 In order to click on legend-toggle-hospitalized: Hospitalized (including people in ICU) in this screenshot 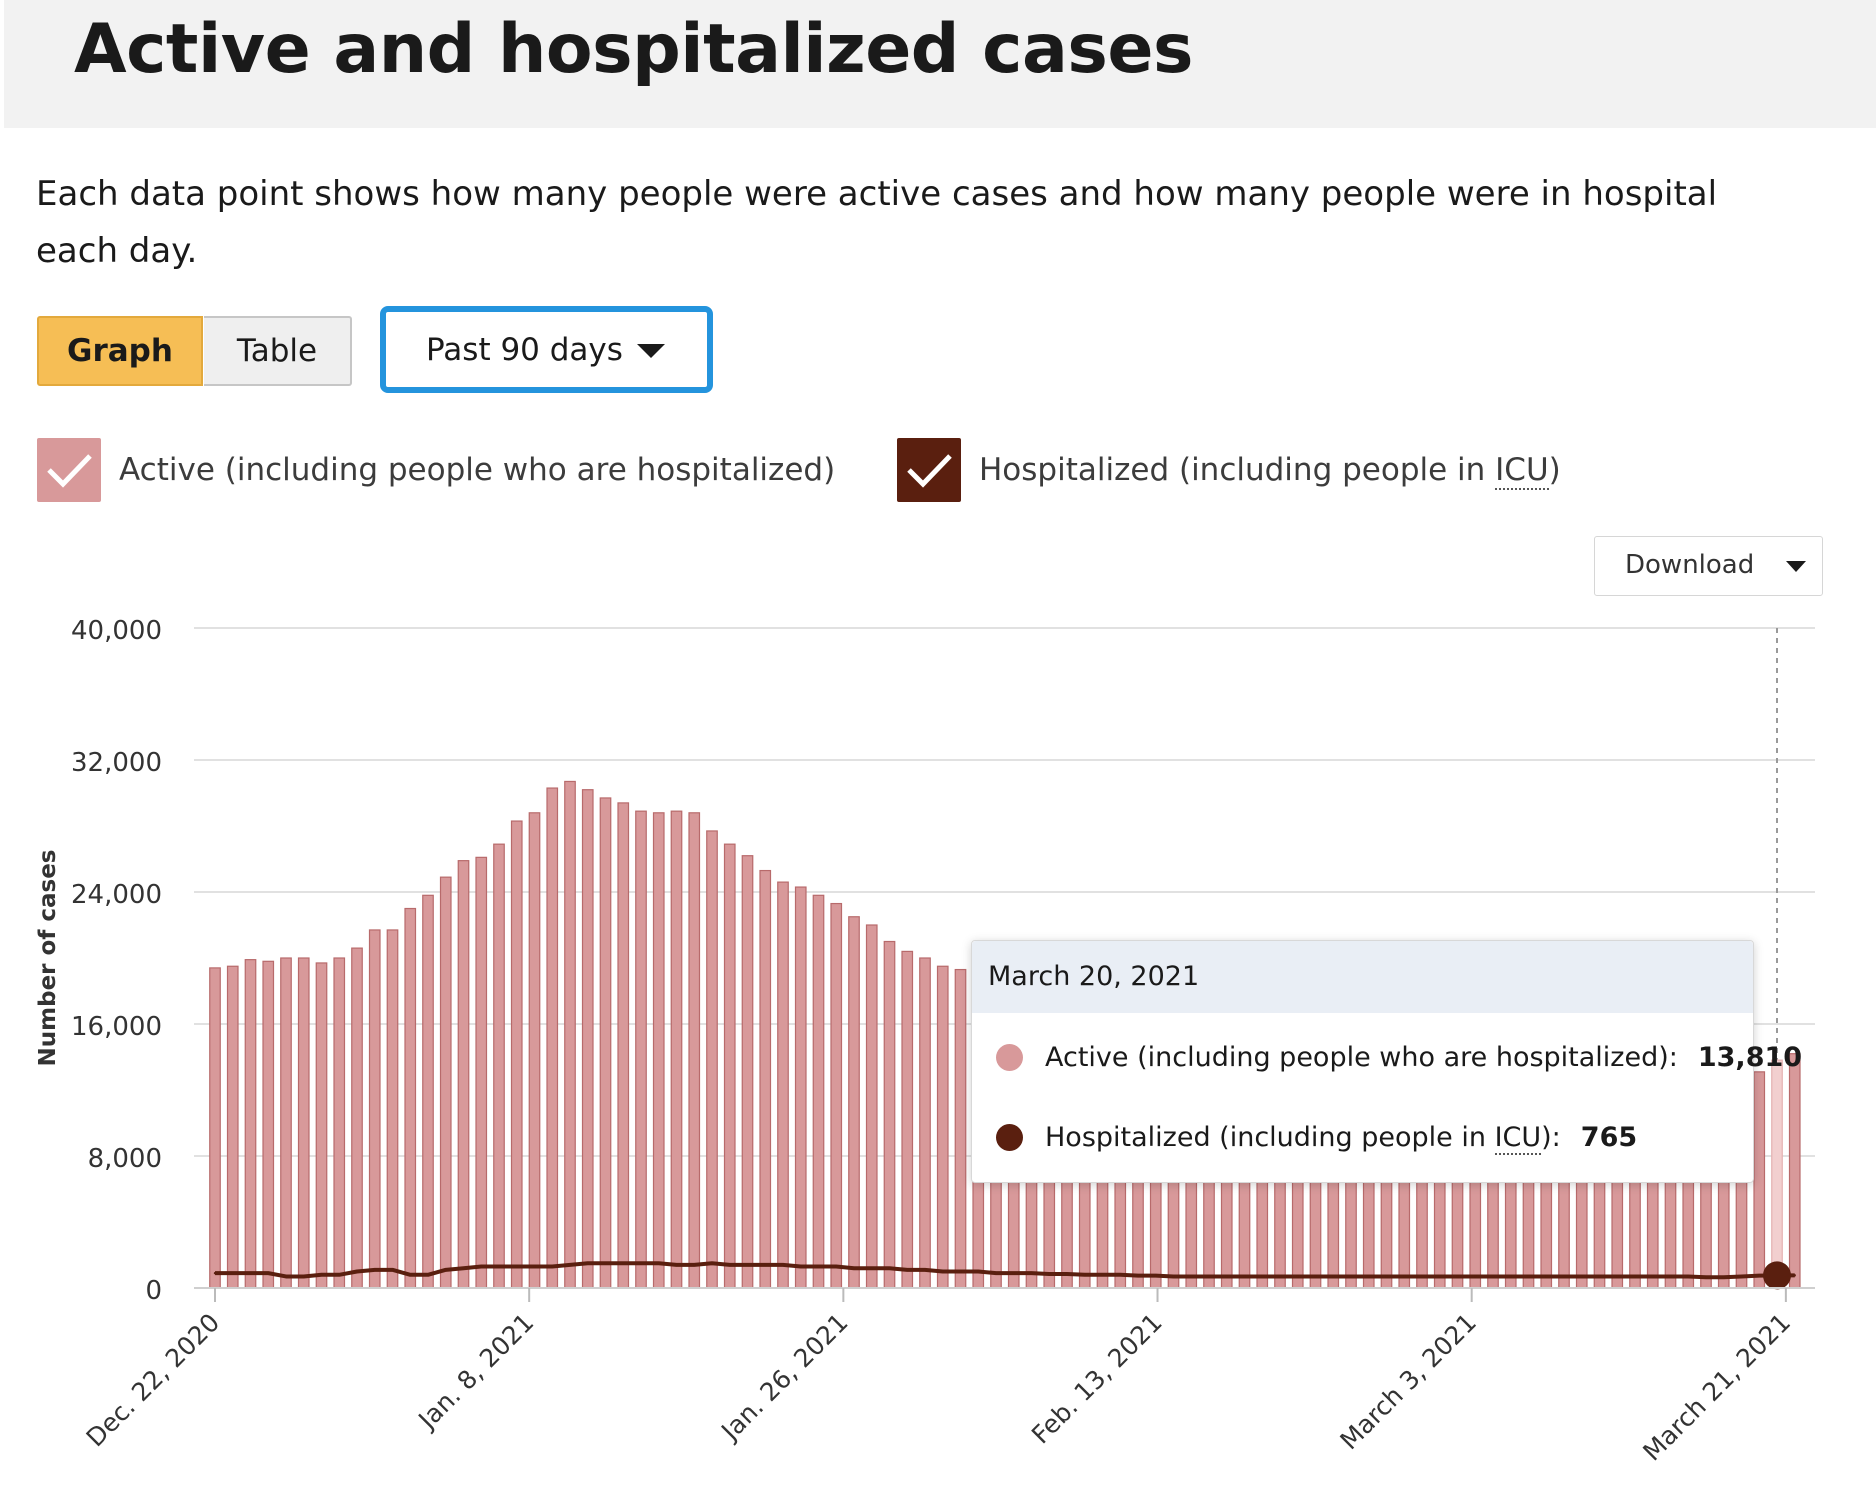, I will do `click(1229, 470)`.